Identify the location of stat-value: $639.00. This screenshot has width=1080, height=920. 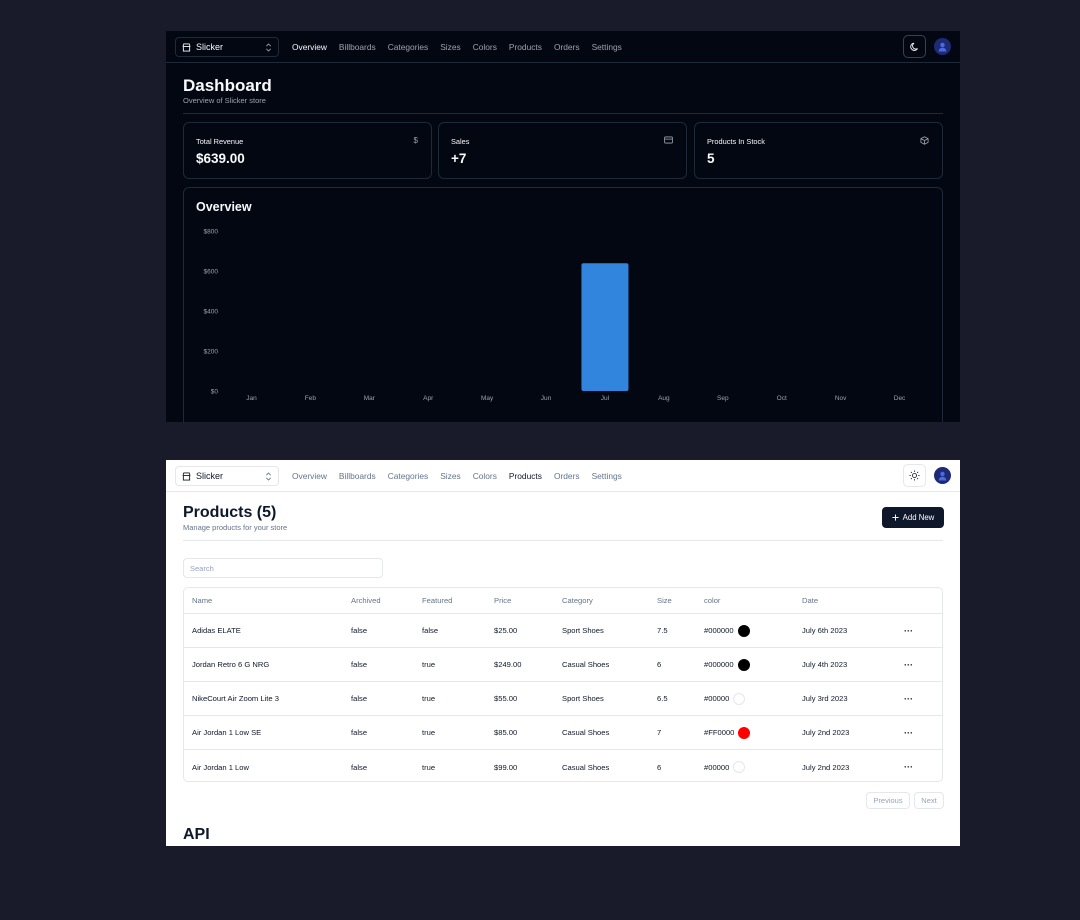
(220, 158).